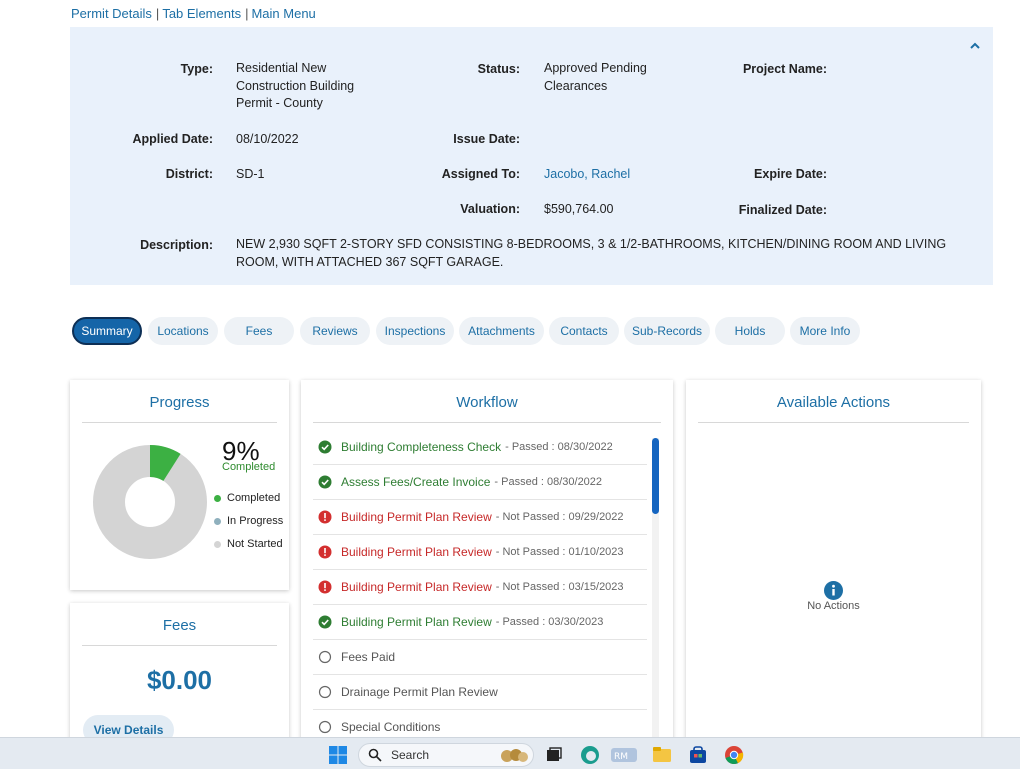 Image resolution: width=1020 pixels, height=769 pixels. I want to click on project-name-label: Project Name:, so click(784, 69).